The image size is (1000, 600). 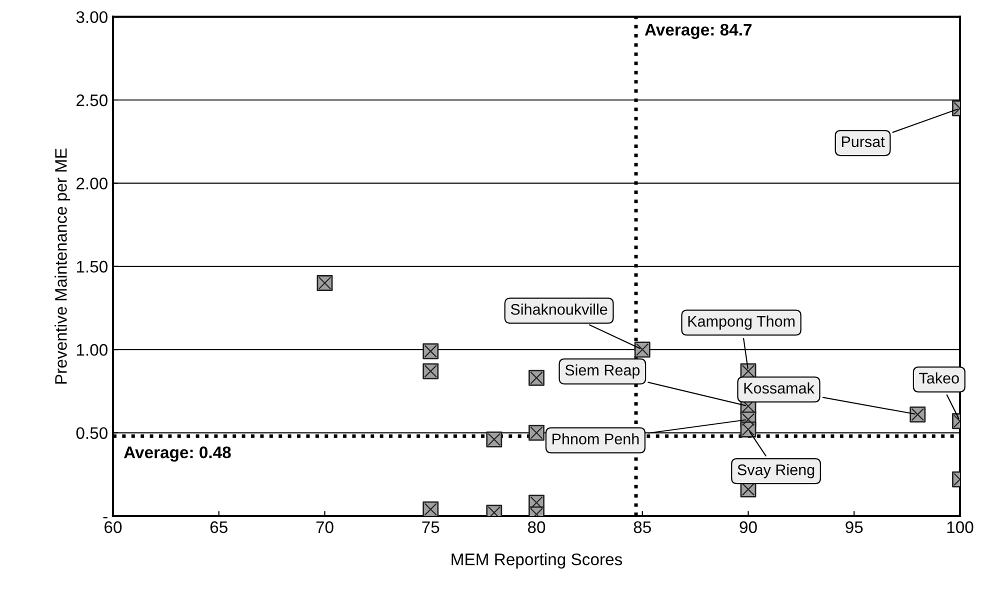 I want to click on x-tick-label: 65, so click(x=219, y=527).